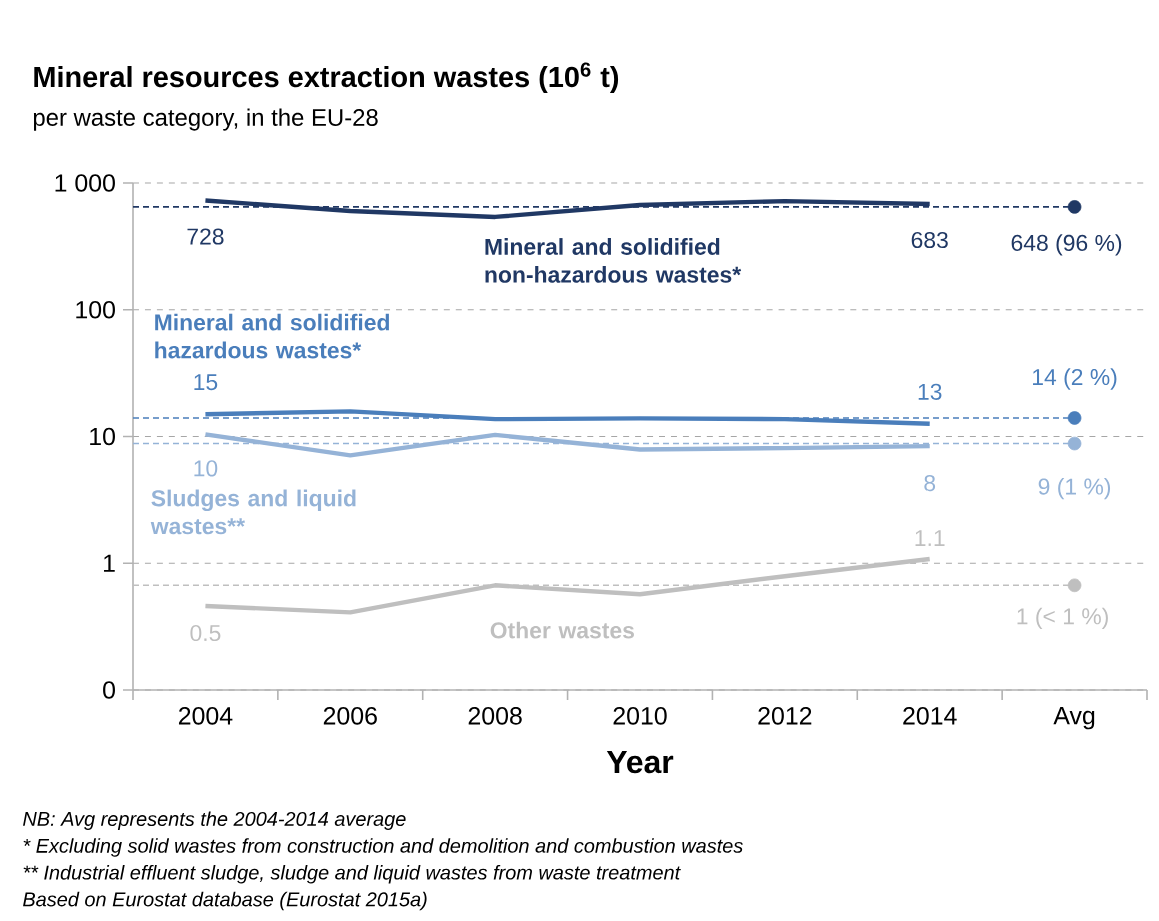  What do you see at coordinates (95, 309) in the screenshot?
I see `y-tick-label: 100` at bounding box center [95, 309].